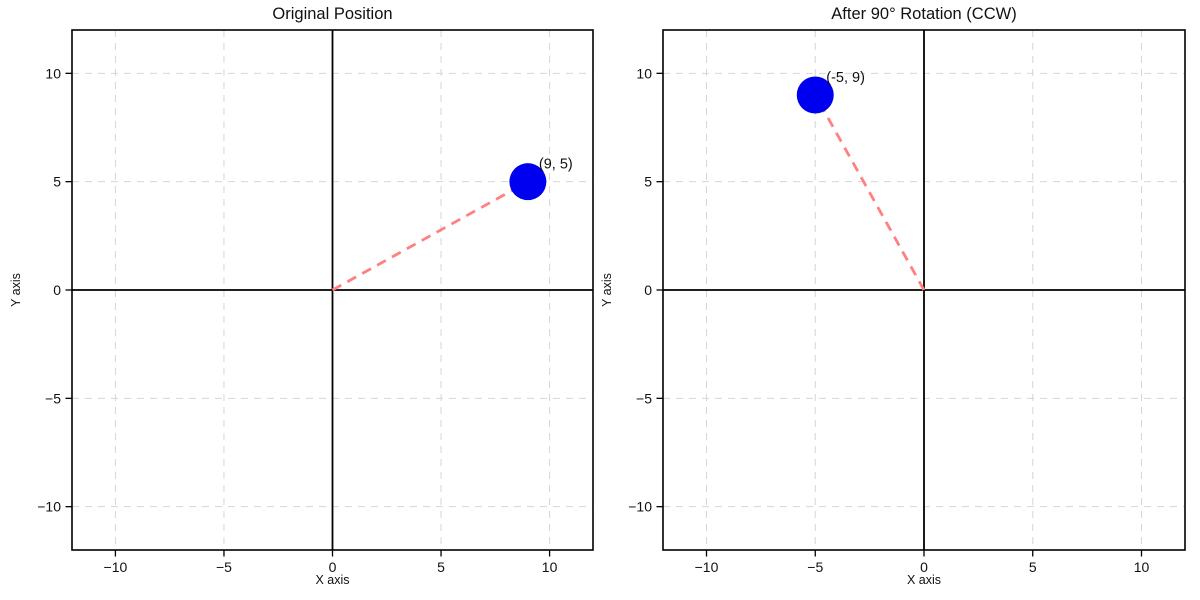 This screenshot has height=600, width=1200. I want to click on chart-title: Original Position, so click(332, 14).